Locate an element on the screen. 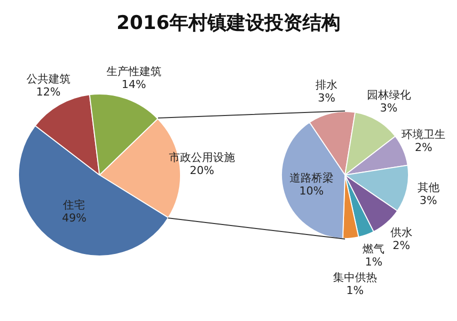 Image resolution: width=457 pixels, height=321 pixels. data-label: 10% is located at coordinates (311, 191).